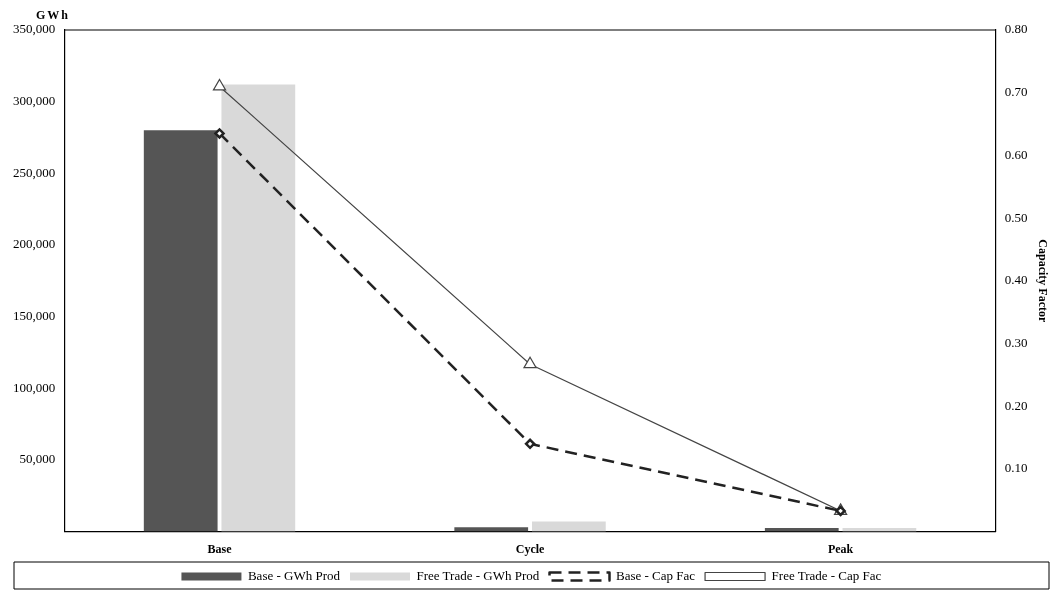  I want to click on x-tick-label: Peak, so click(840, 548).